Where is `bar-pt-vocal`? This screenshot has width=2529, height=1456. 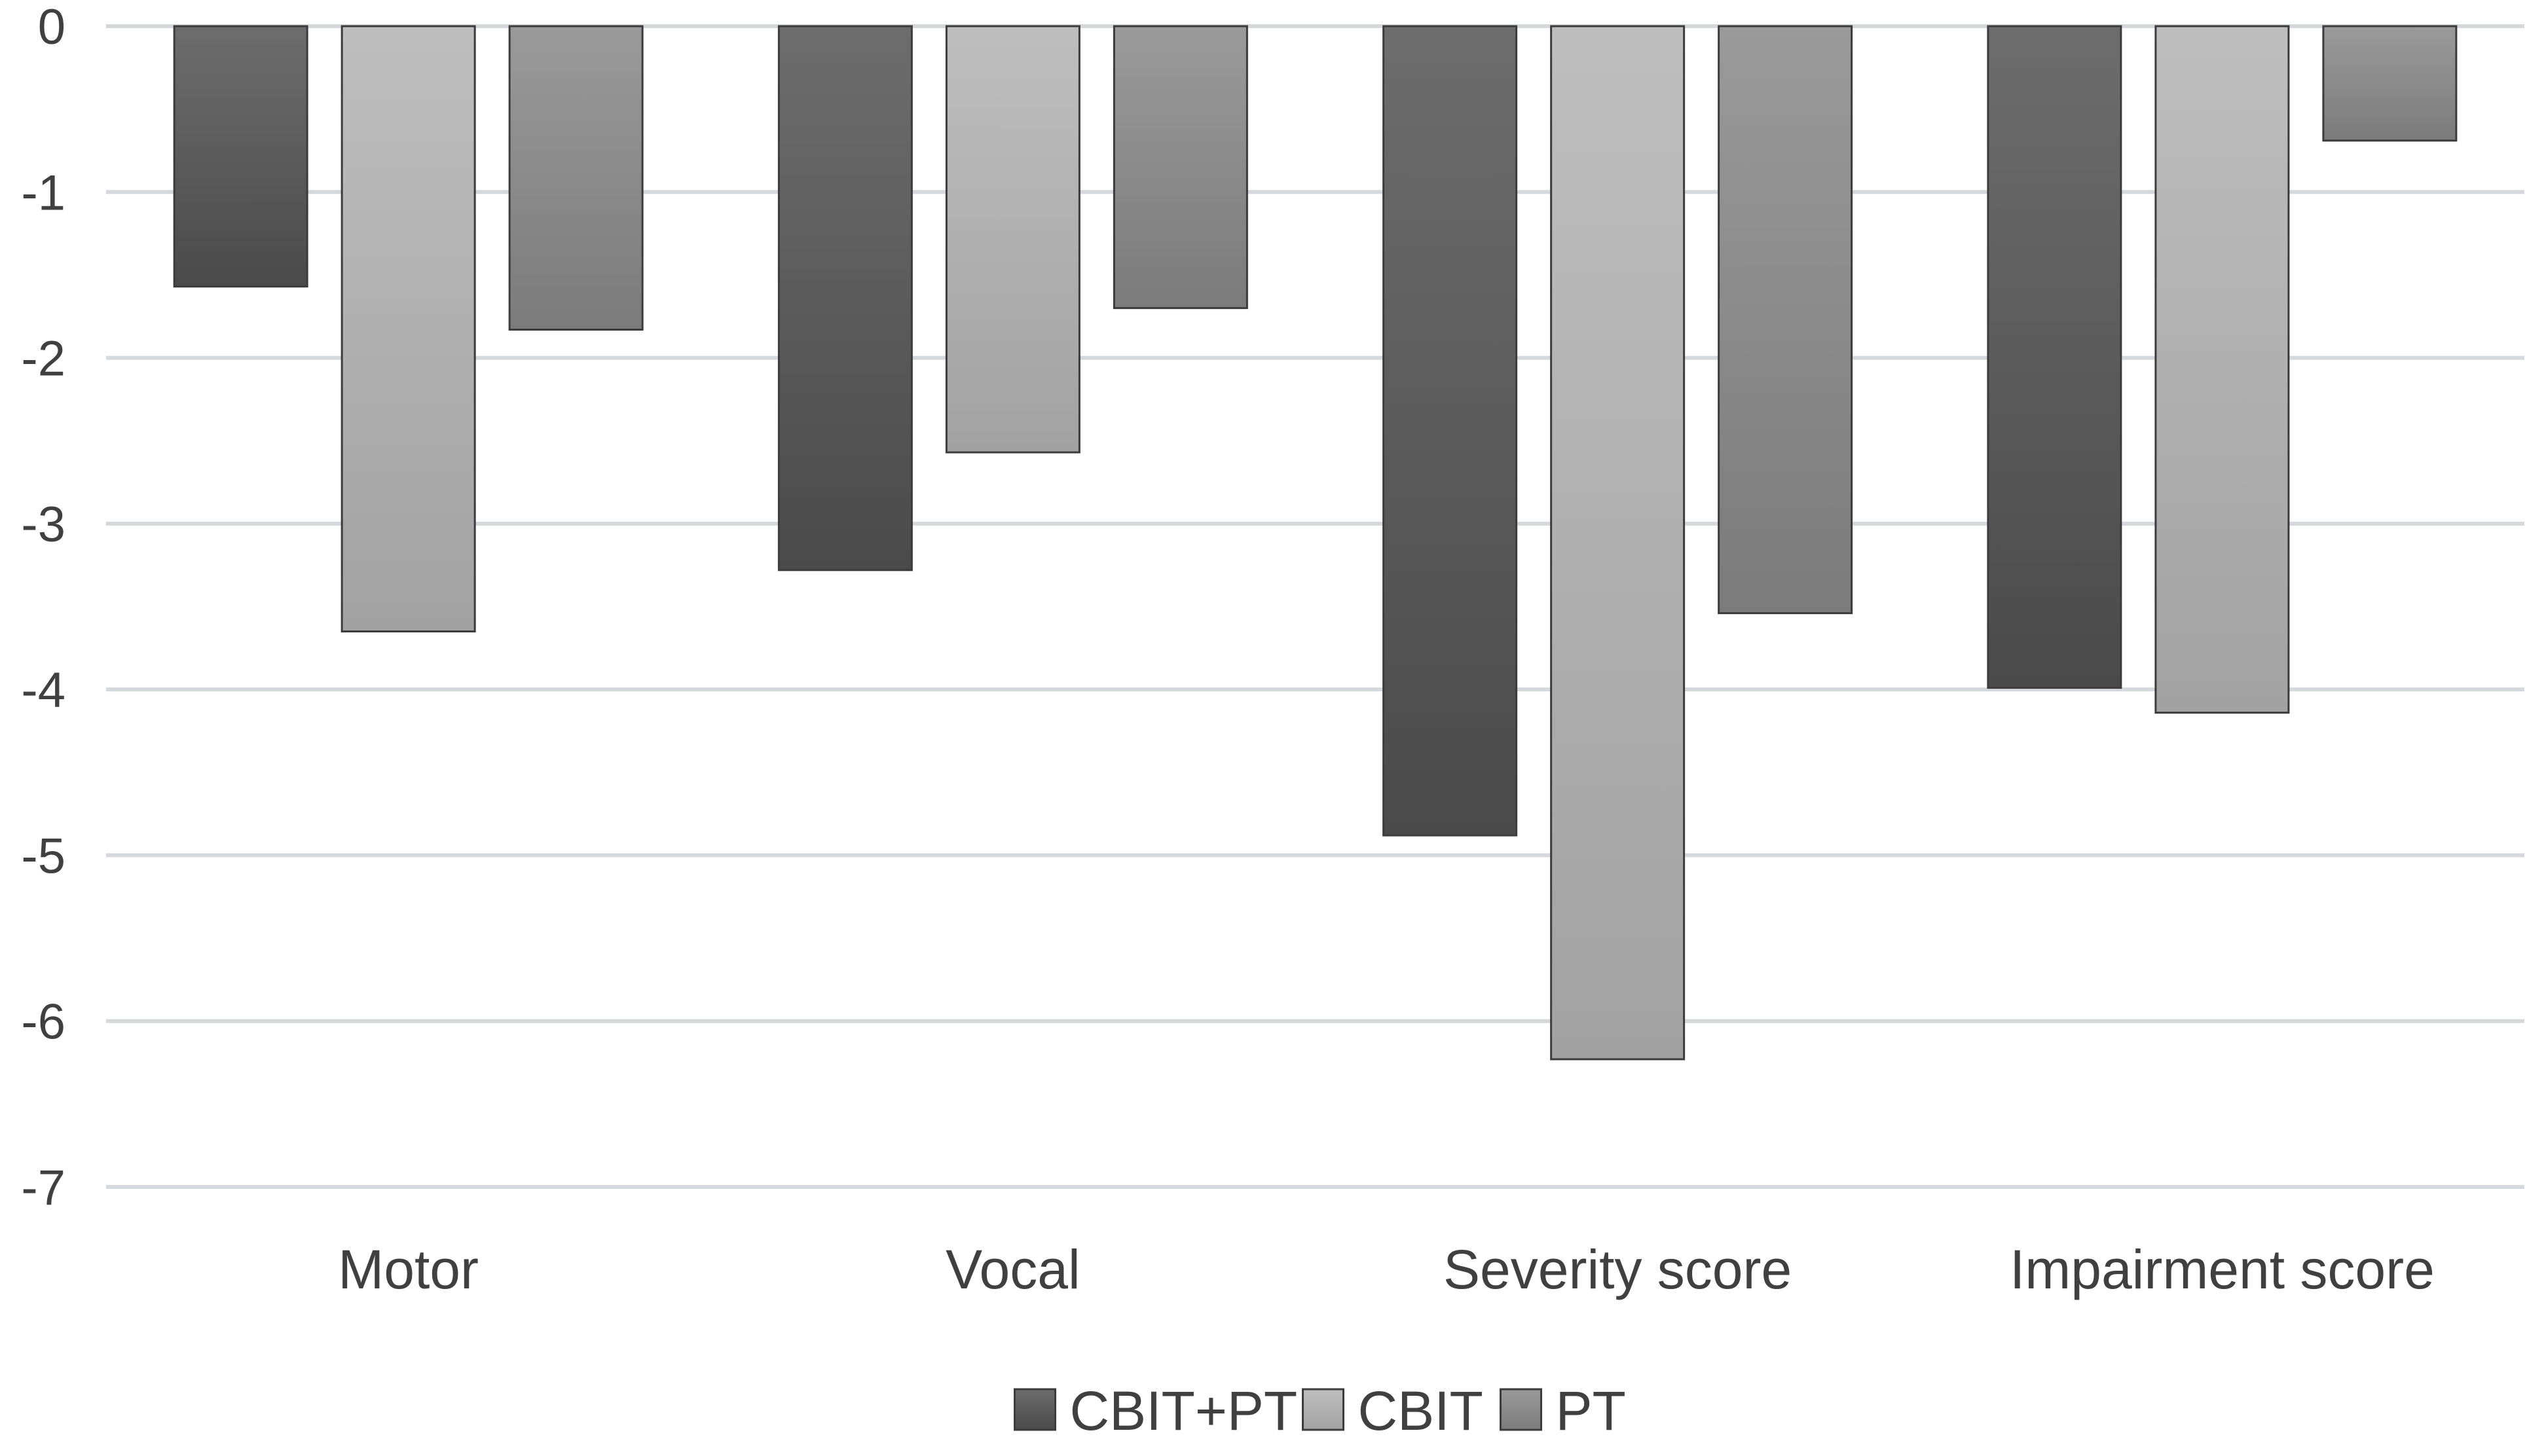 bar-pt-vocal is located at coordinates (1180, 167).